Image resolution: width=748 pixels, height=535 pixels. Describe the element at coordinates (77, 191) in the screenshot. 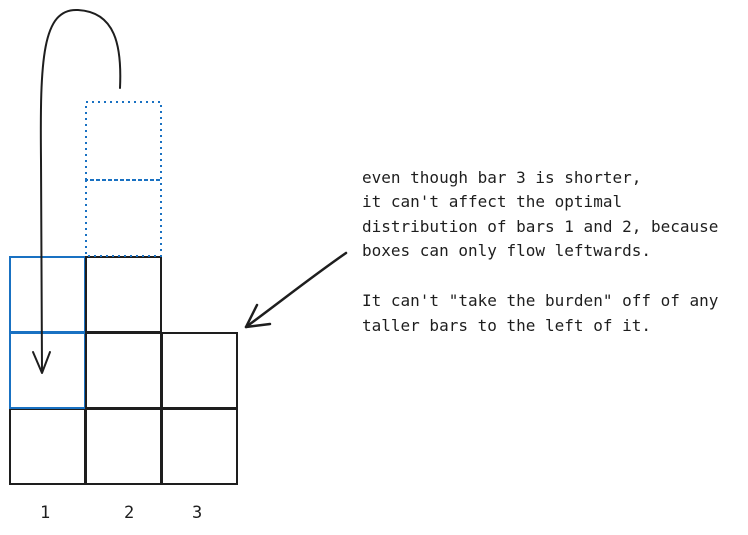

I see `curved-arrow-icon` at that location.